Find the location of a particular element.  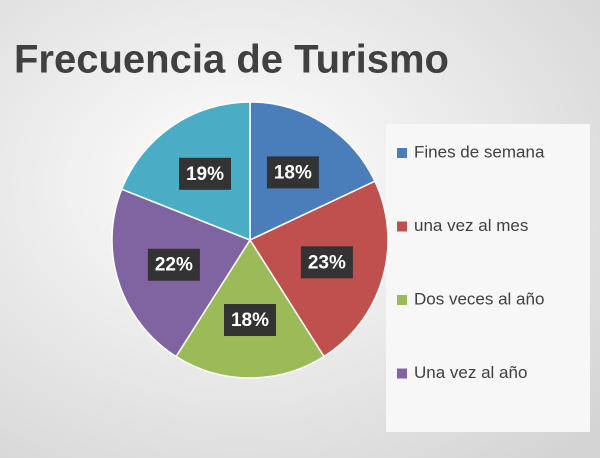

legend-label: Dos veces al año is located at coordinates (479, 298).